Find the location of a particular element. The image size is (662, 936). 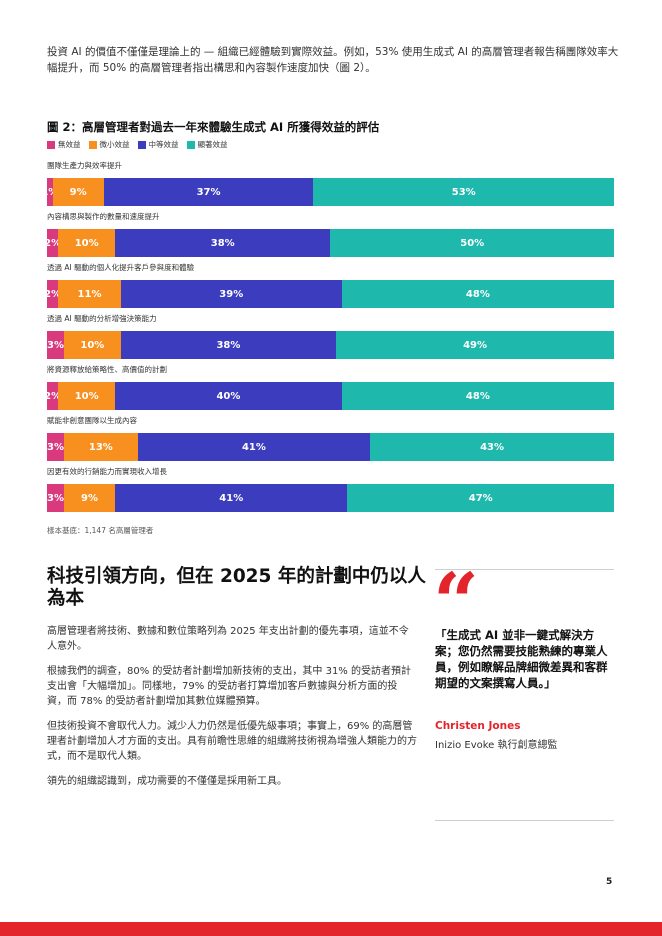

bar-segment-small: 13% is located at coordinates (101, 447).